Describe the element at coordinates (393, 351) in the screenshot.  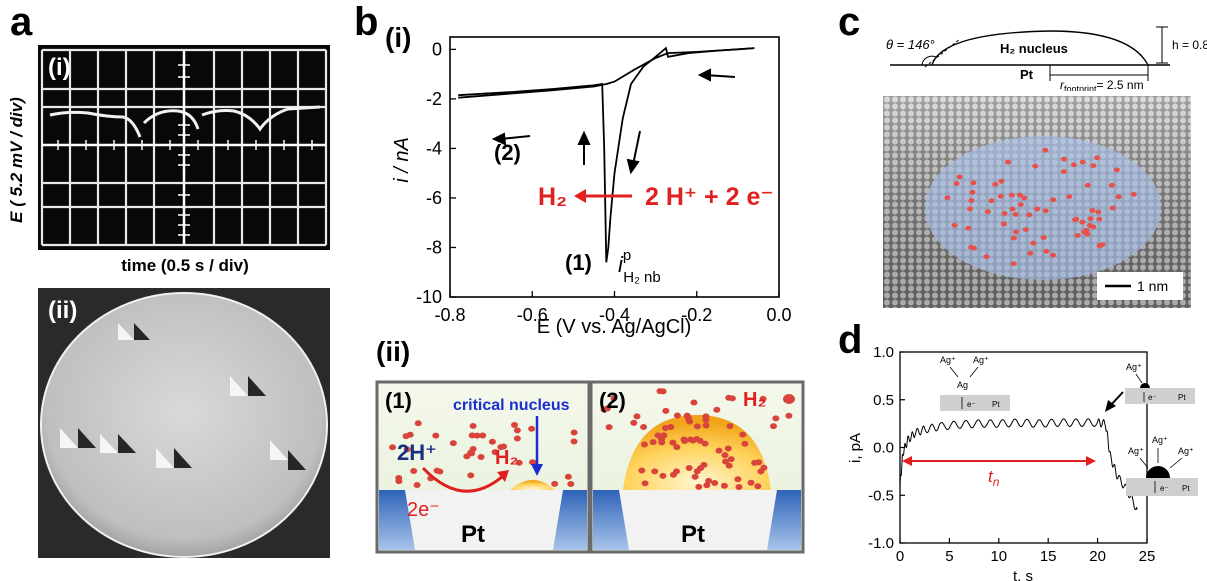
I see `panel-b-sub-ii: (ii)` at that location.